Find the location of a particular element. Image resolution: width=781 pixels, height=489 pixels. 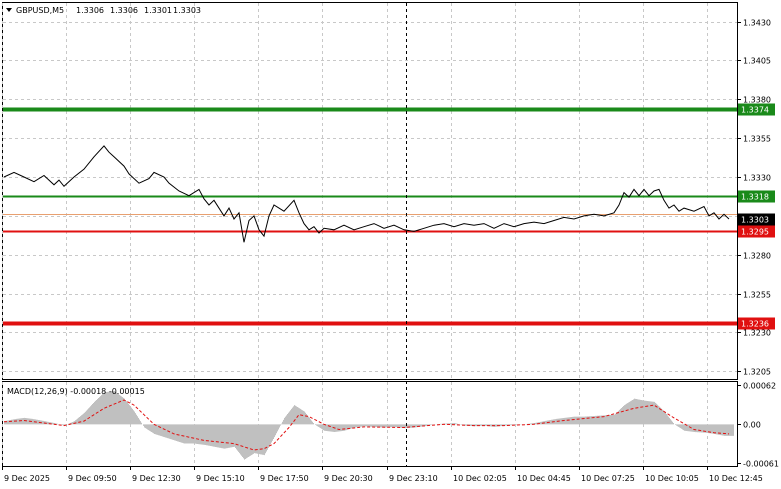

time-tick-label: 10 Dec 04:45 is located at coordinates (544, 478).